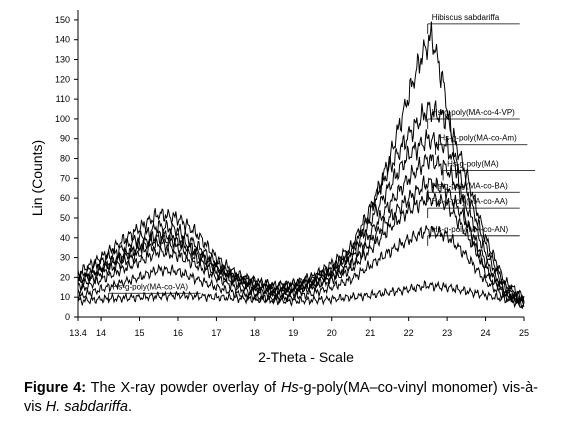 The width and height of the screenshot is (564, 432). What do you see at coordinates (473, 163) in the screenshot?
I see `series-label: Hs-g-poly(MA)` at bounding box center [473, 163].